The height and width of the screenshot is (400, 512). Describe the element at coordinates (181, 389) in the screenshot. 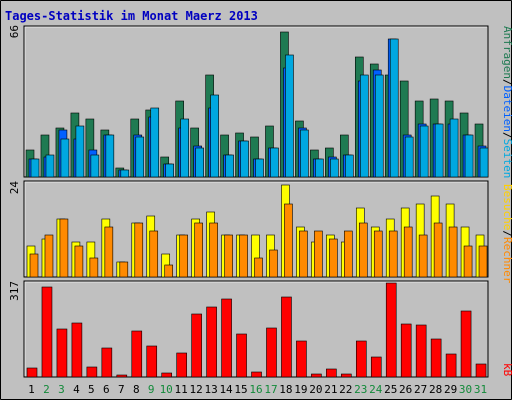

I see `x-tick-day-11: 11` at that location.